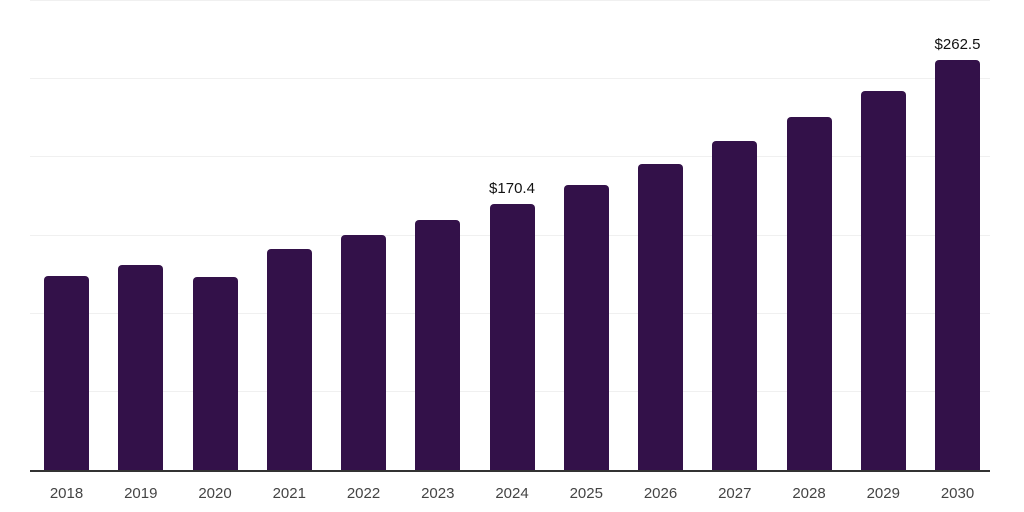 The height and width of the screenshot is (512, 1024). Describe the element at coordinates (660, 493) in the screenshot. I see `x-axis-label-2026: 2026` at that location.